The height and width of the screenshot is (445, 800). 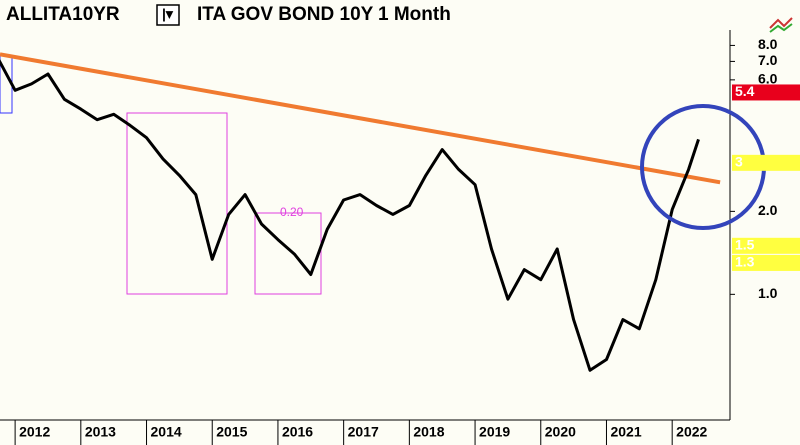 What do you see at coordinates (34, 432) in the screenshot?
I see `x-tick-label: 2012` at bounding box center [34, 432].